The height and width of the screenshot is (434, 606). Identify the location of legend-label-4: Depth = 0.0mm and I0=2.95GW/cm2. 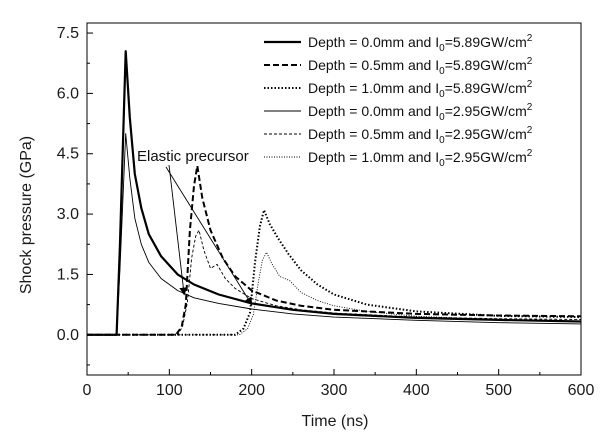
(420, 112).